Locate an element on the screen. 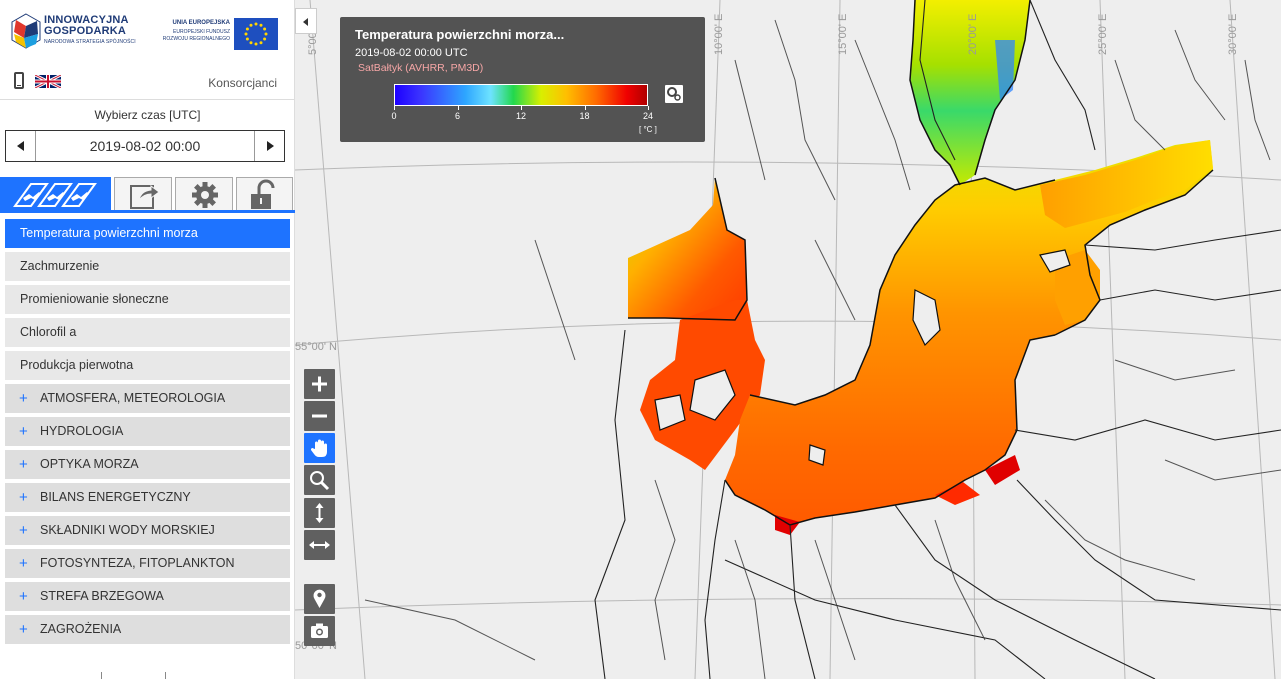 The height and width of the screenshot is (679, 1281). lon-label-10: 10°00' E is located at coordinates (719, 34).